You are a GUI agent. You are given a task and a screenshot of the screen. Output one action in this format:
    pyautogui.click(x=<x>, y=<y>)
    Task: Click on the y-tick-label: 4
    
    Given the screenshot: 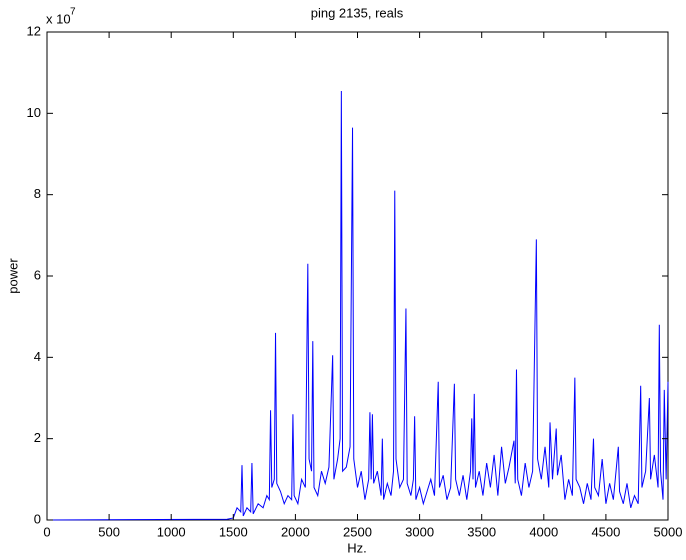 What is the action you would take?
    pyautogui.click(x=37, y=356)
    